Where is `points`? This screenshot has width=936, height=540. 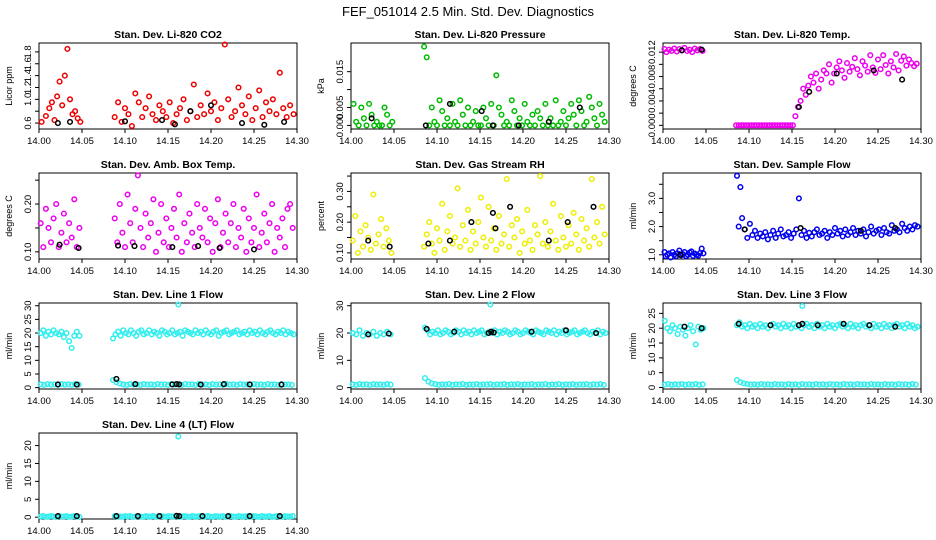
points is located at coordinates (167, 85).